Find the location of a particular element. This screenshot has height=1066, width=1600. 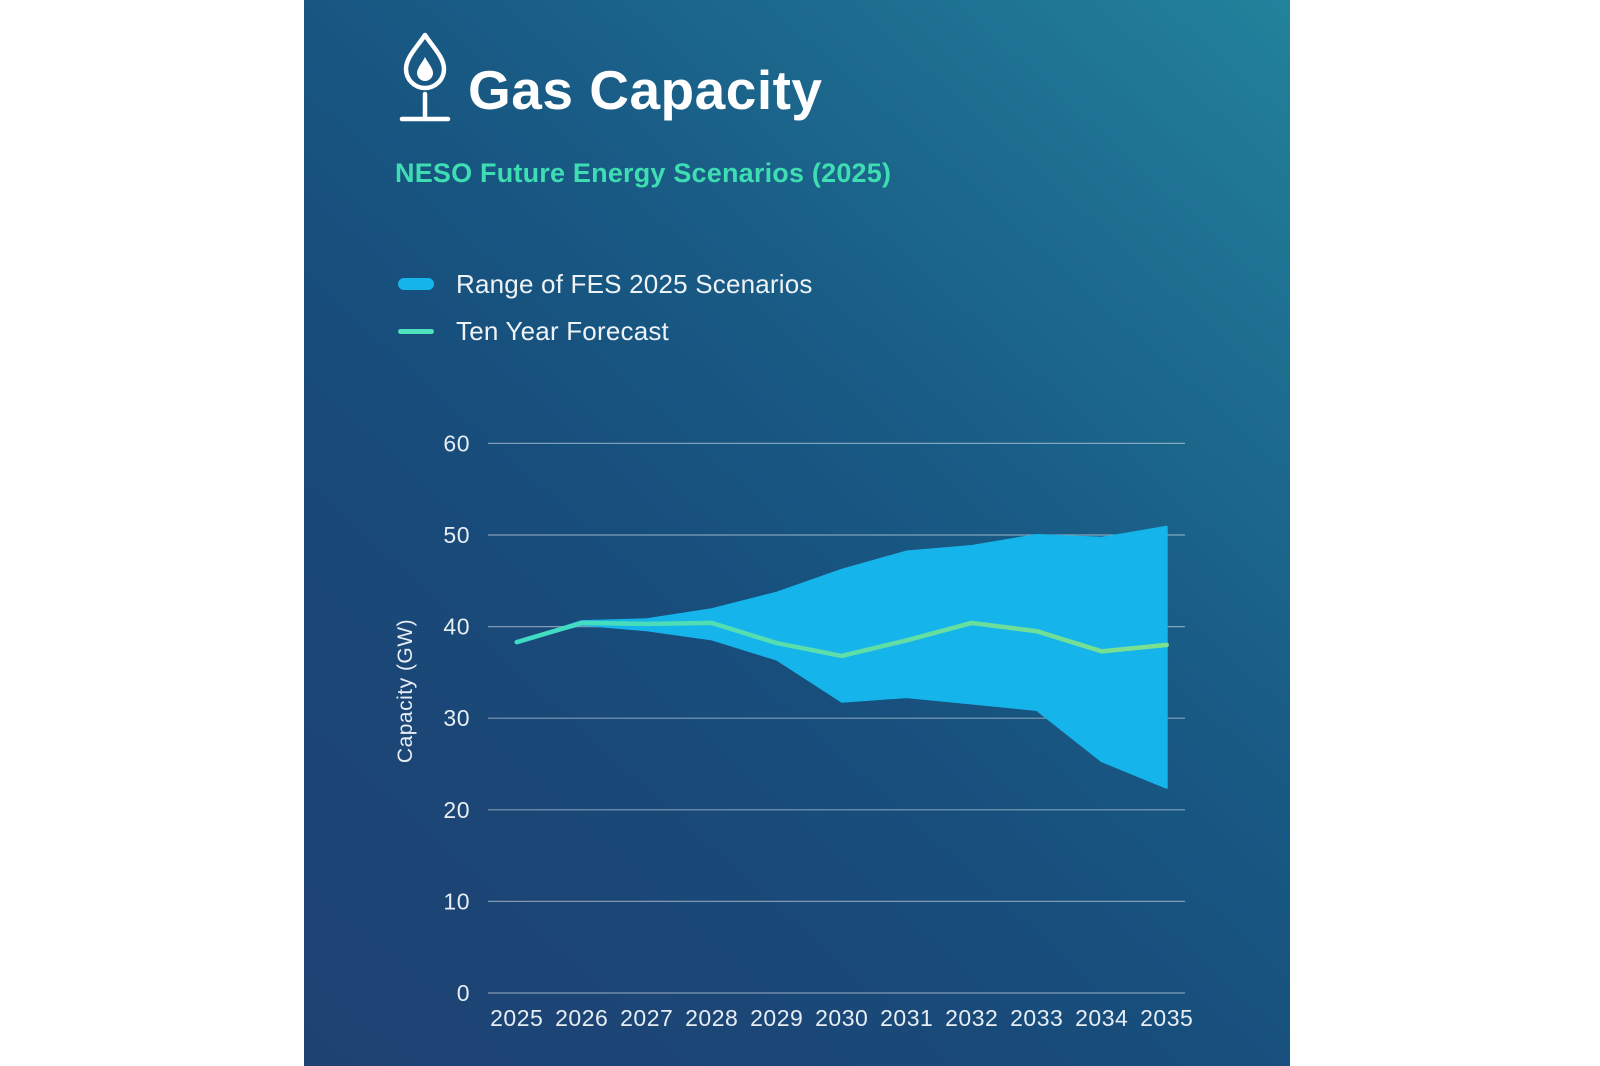

x-tick-label-2026: 2026 is located at coordinates (581, 1018).